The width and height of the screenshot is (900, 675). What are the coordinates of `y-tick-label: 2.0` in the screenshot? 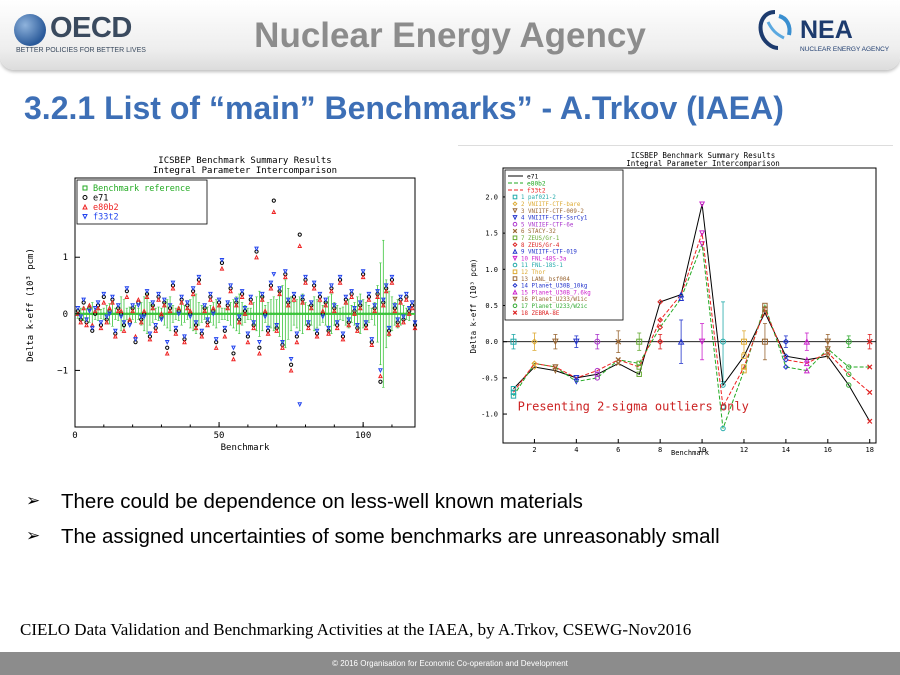 It's located at (491, 197).